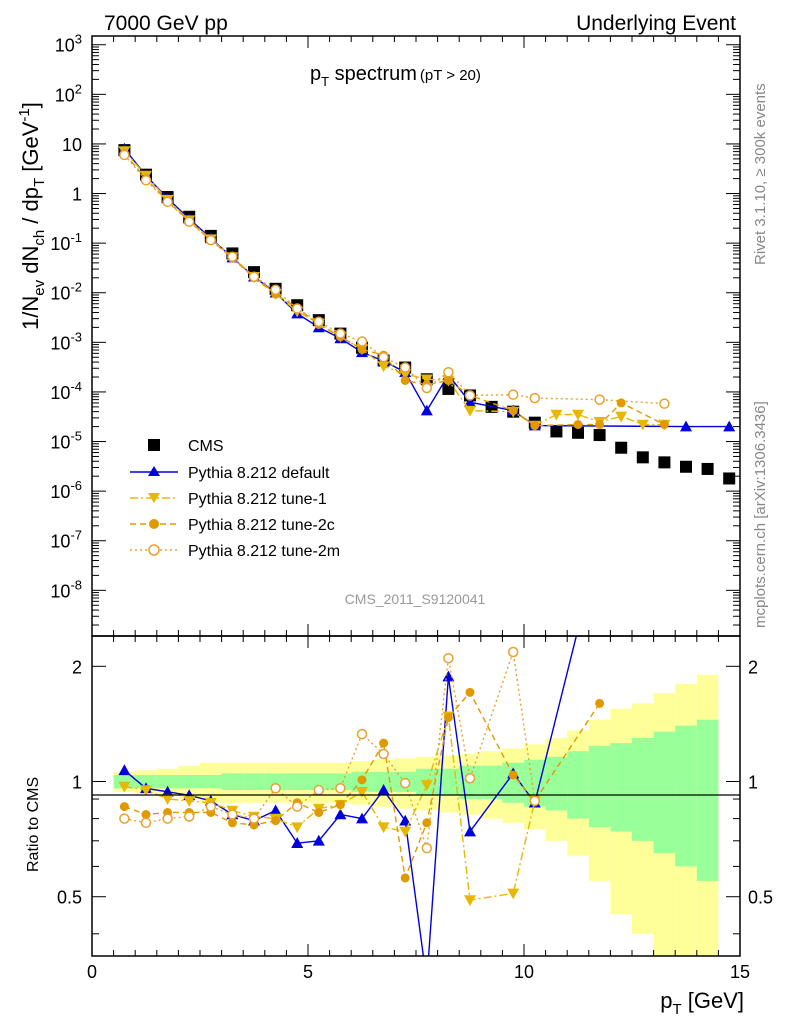 Image resolution: width=786 pixels, height=1024 pixels. What do you see at coordinates (166, 23) in the screenshot?
I see `header-left: 7000 GeV pp` at bounding box center [166, 23].